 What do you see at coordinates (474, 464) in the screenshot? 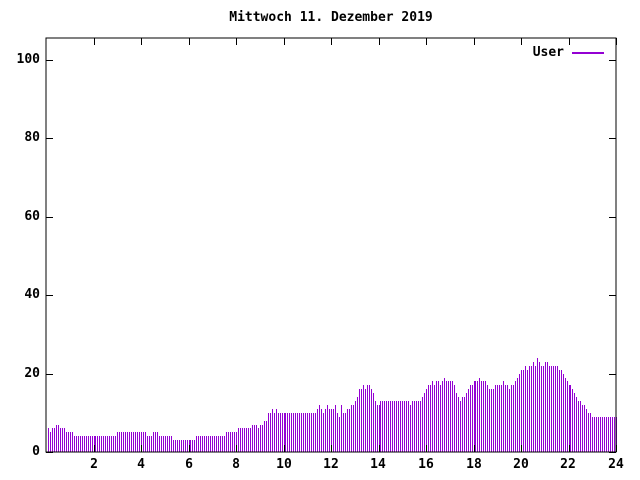
I see `x-tick-label-18: 18` at bounding box center [474, 464].